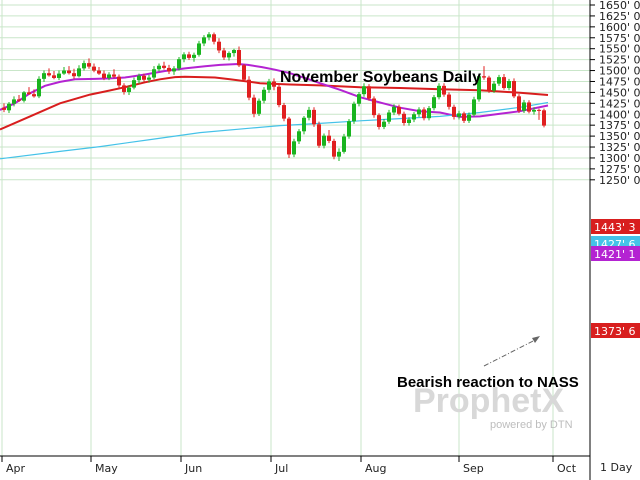  I want to click on x-tick-label: May, so click(106, 468).